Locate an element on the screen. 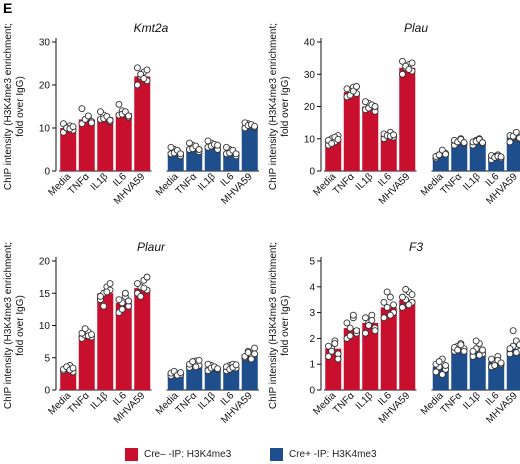  legend-label-cre-plus: Cre+ -IP: H3K4me3 is located at coordinates (333, 454).